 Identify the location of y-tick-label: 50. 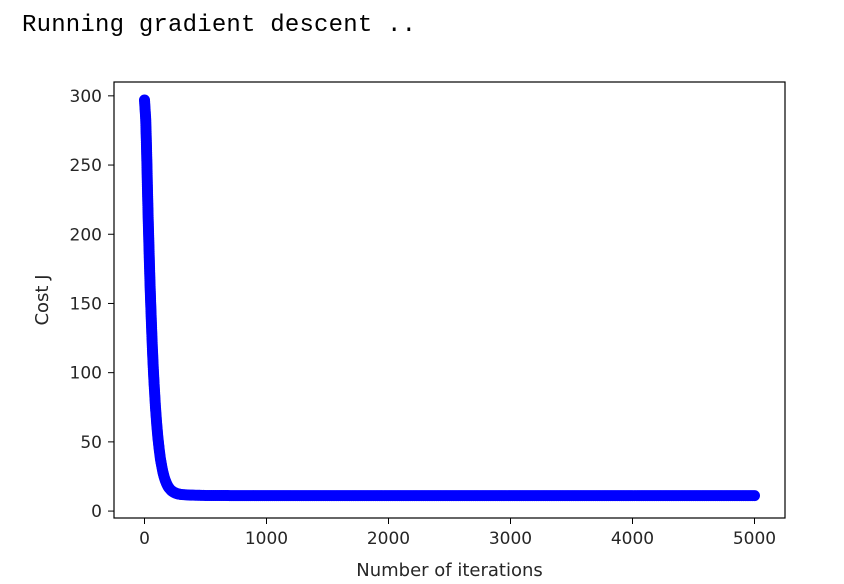
(91, 443).